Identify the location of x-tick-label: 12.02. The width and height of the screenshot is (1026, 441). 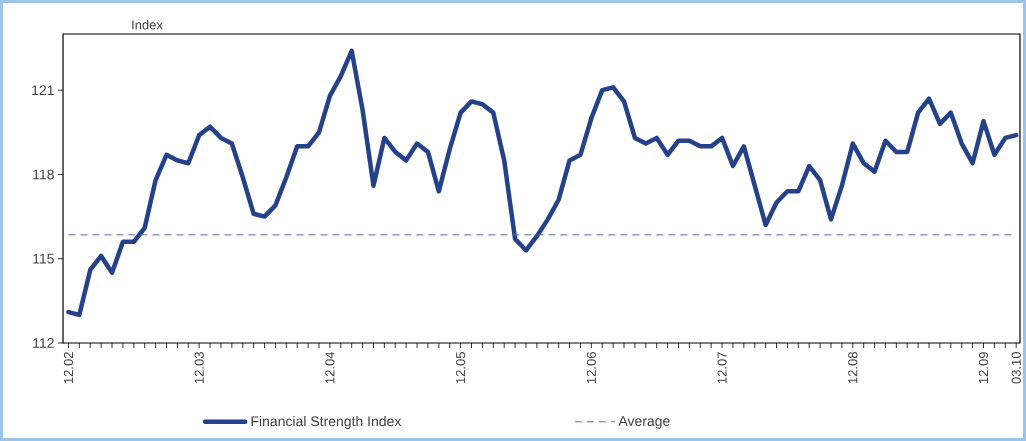
(68, 368).